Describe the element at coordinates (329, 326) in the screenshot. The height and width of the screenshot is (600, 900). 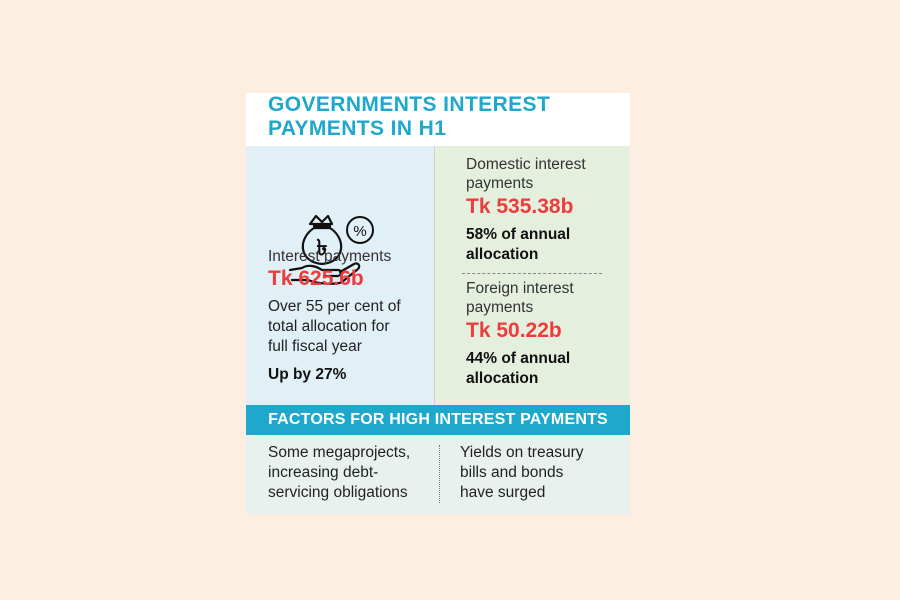
I see `allocation-note-line: total allocation for` at that location.